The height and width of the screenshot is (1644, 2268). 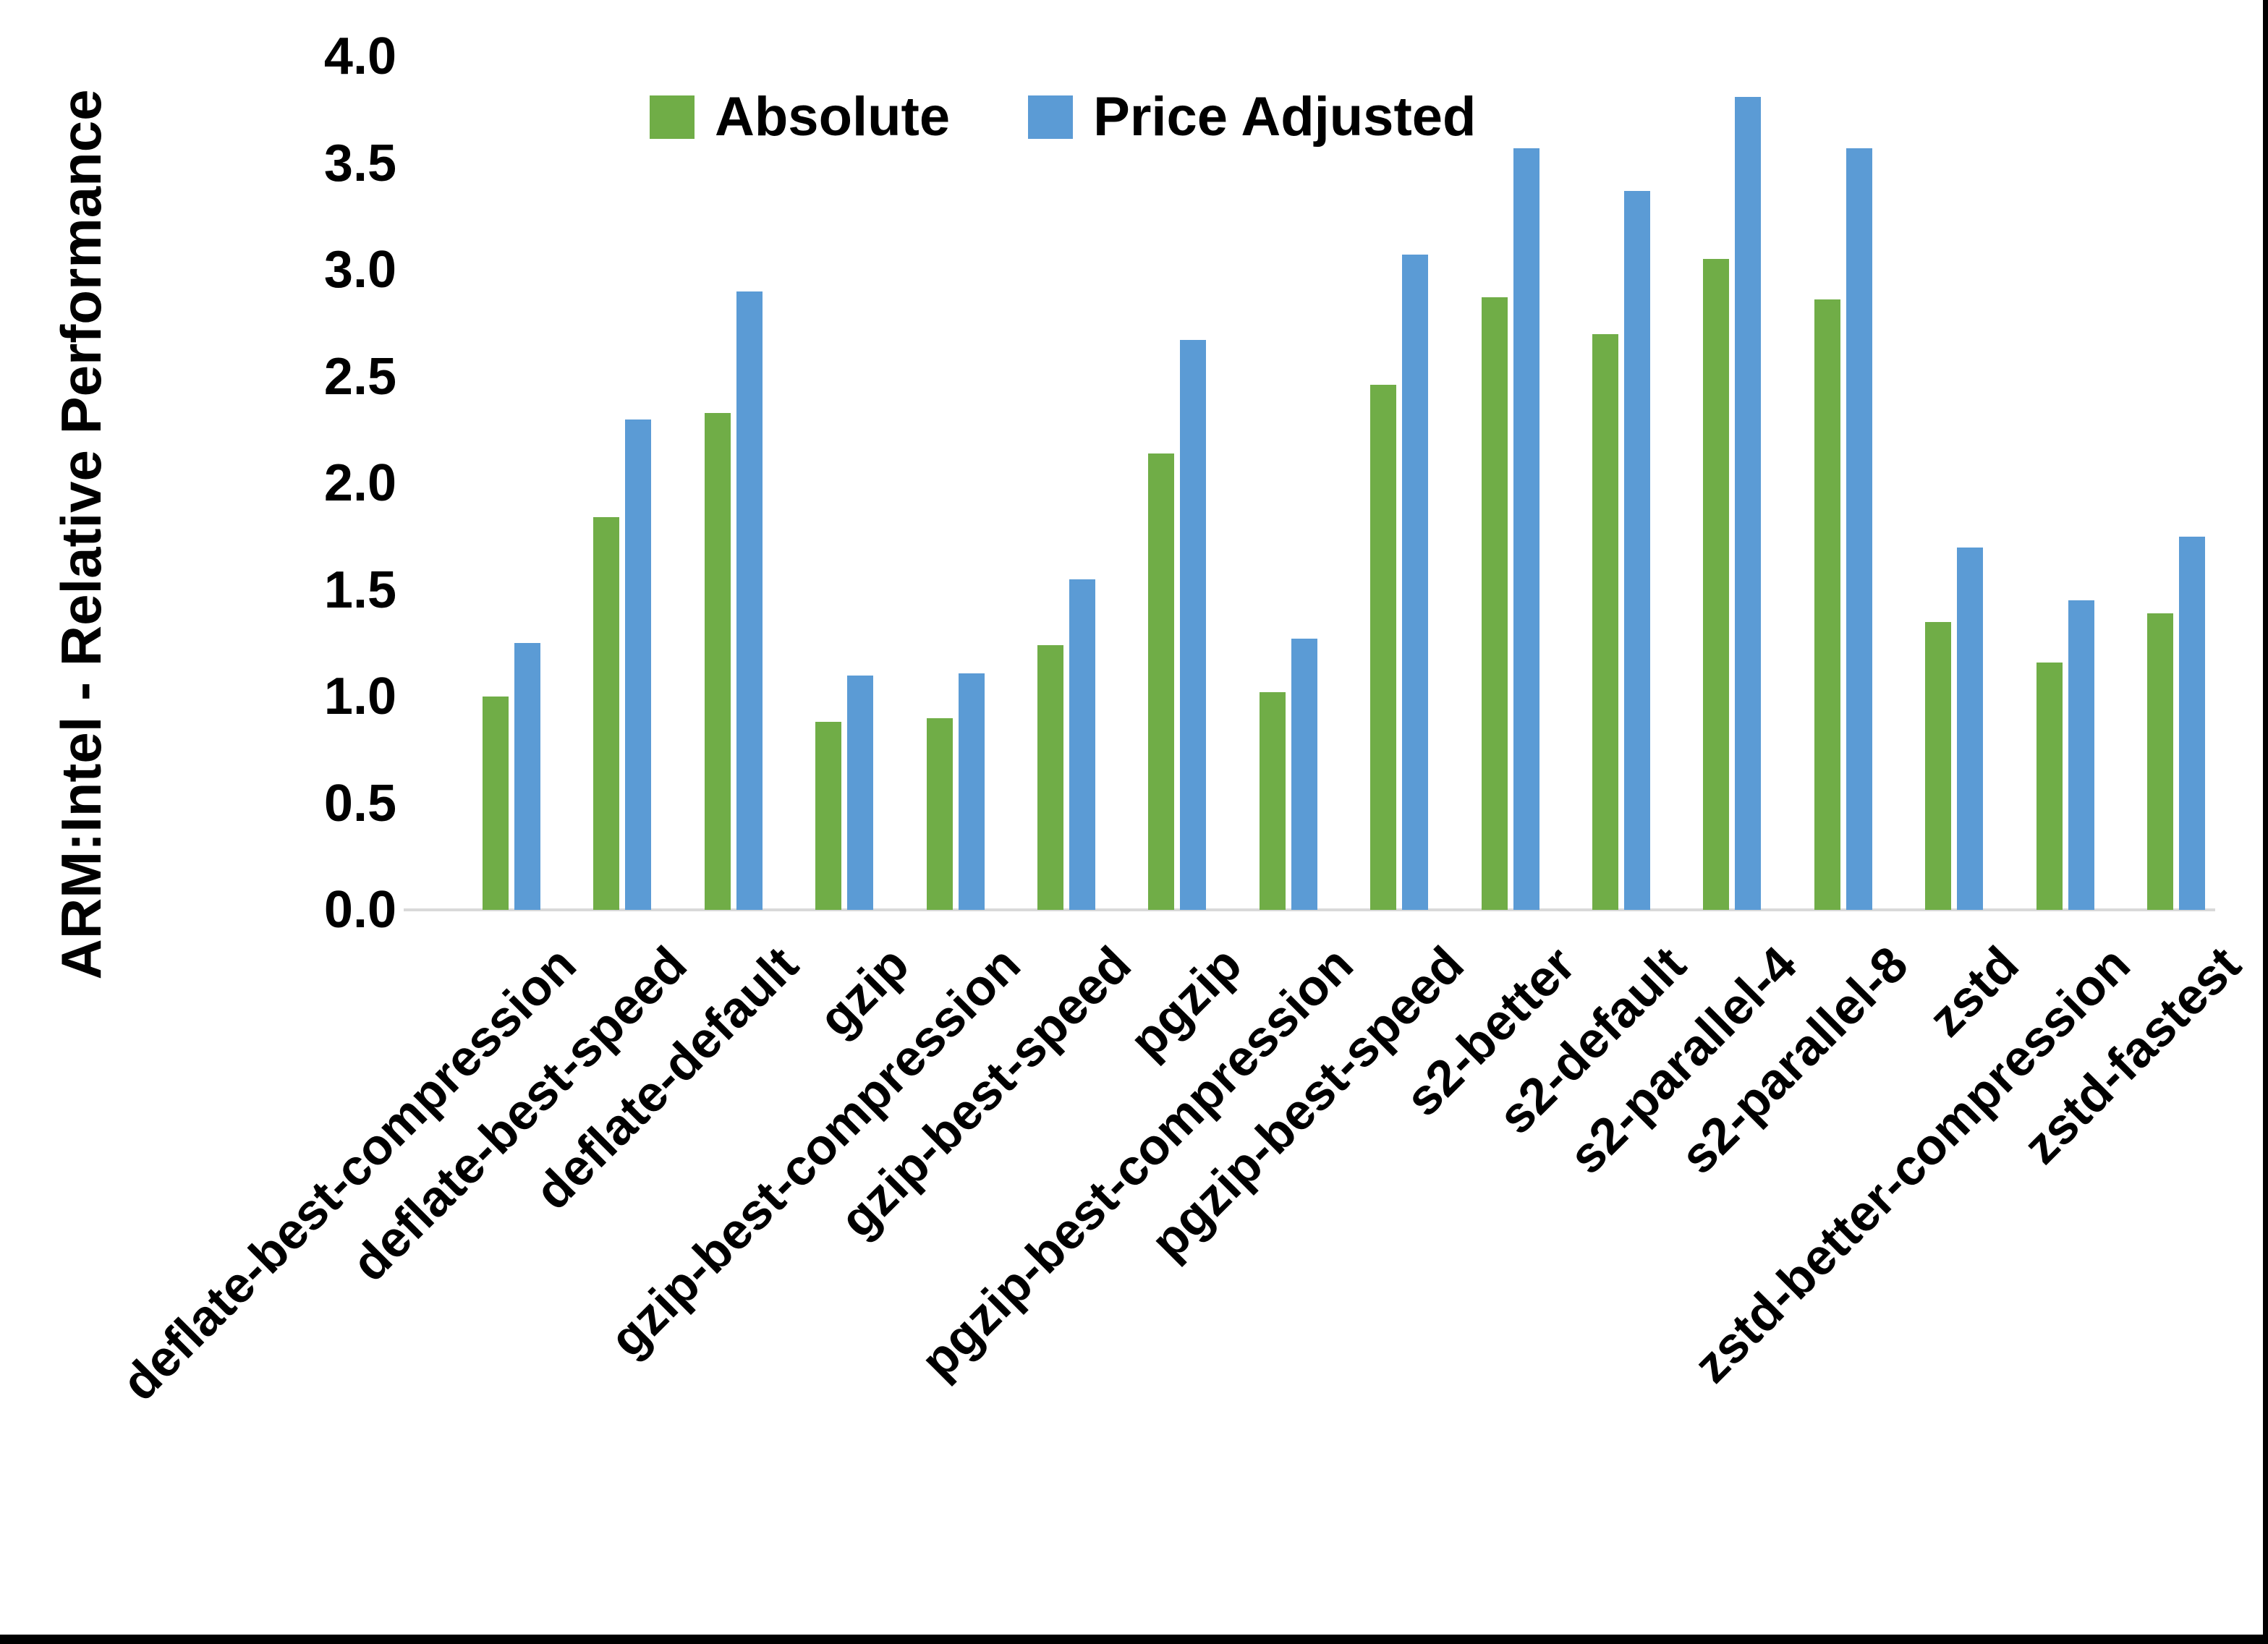 I want to click on y-tick-label-2.5: 2.5, so click(x=359, y=376).